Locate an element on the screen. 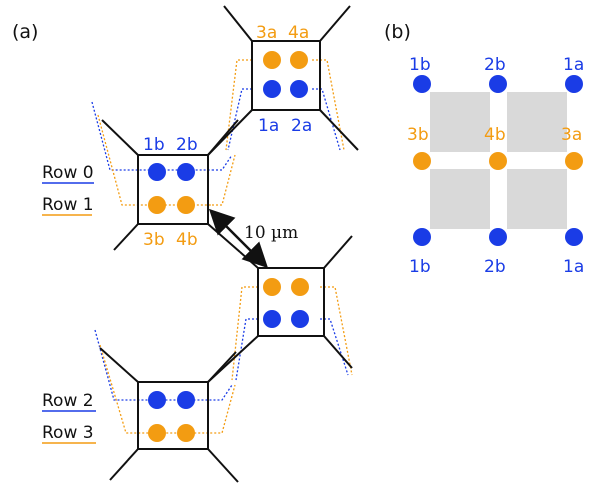 The height and width of the screenshot is (491, 602). distance-arrow is located at coordinates (238, 238).